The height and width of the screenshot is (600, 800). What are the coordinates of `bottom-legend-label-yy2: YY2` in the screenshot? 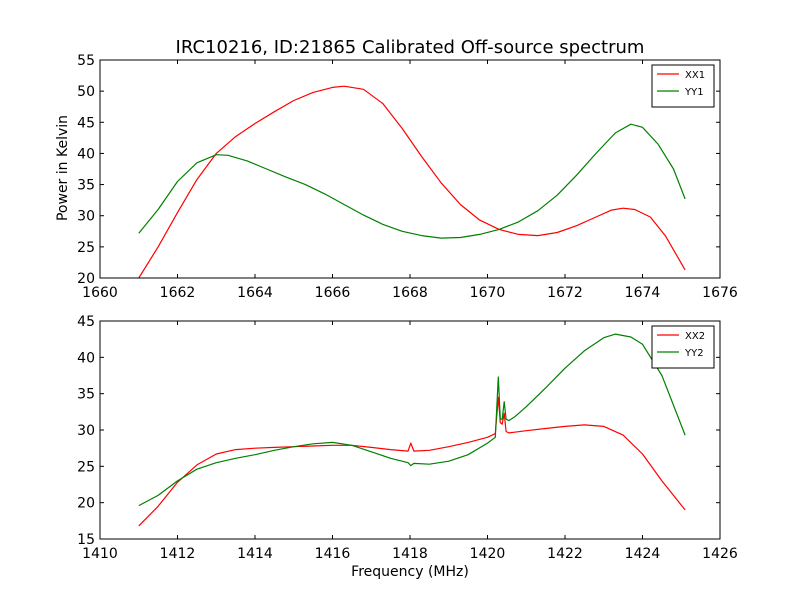 It's located at (694, 353).